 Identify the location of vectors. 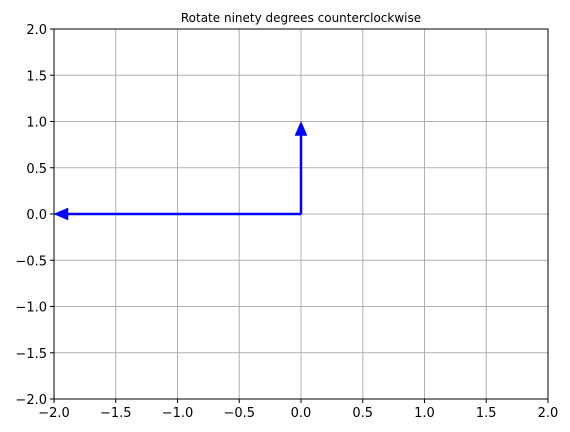
(180, 170).